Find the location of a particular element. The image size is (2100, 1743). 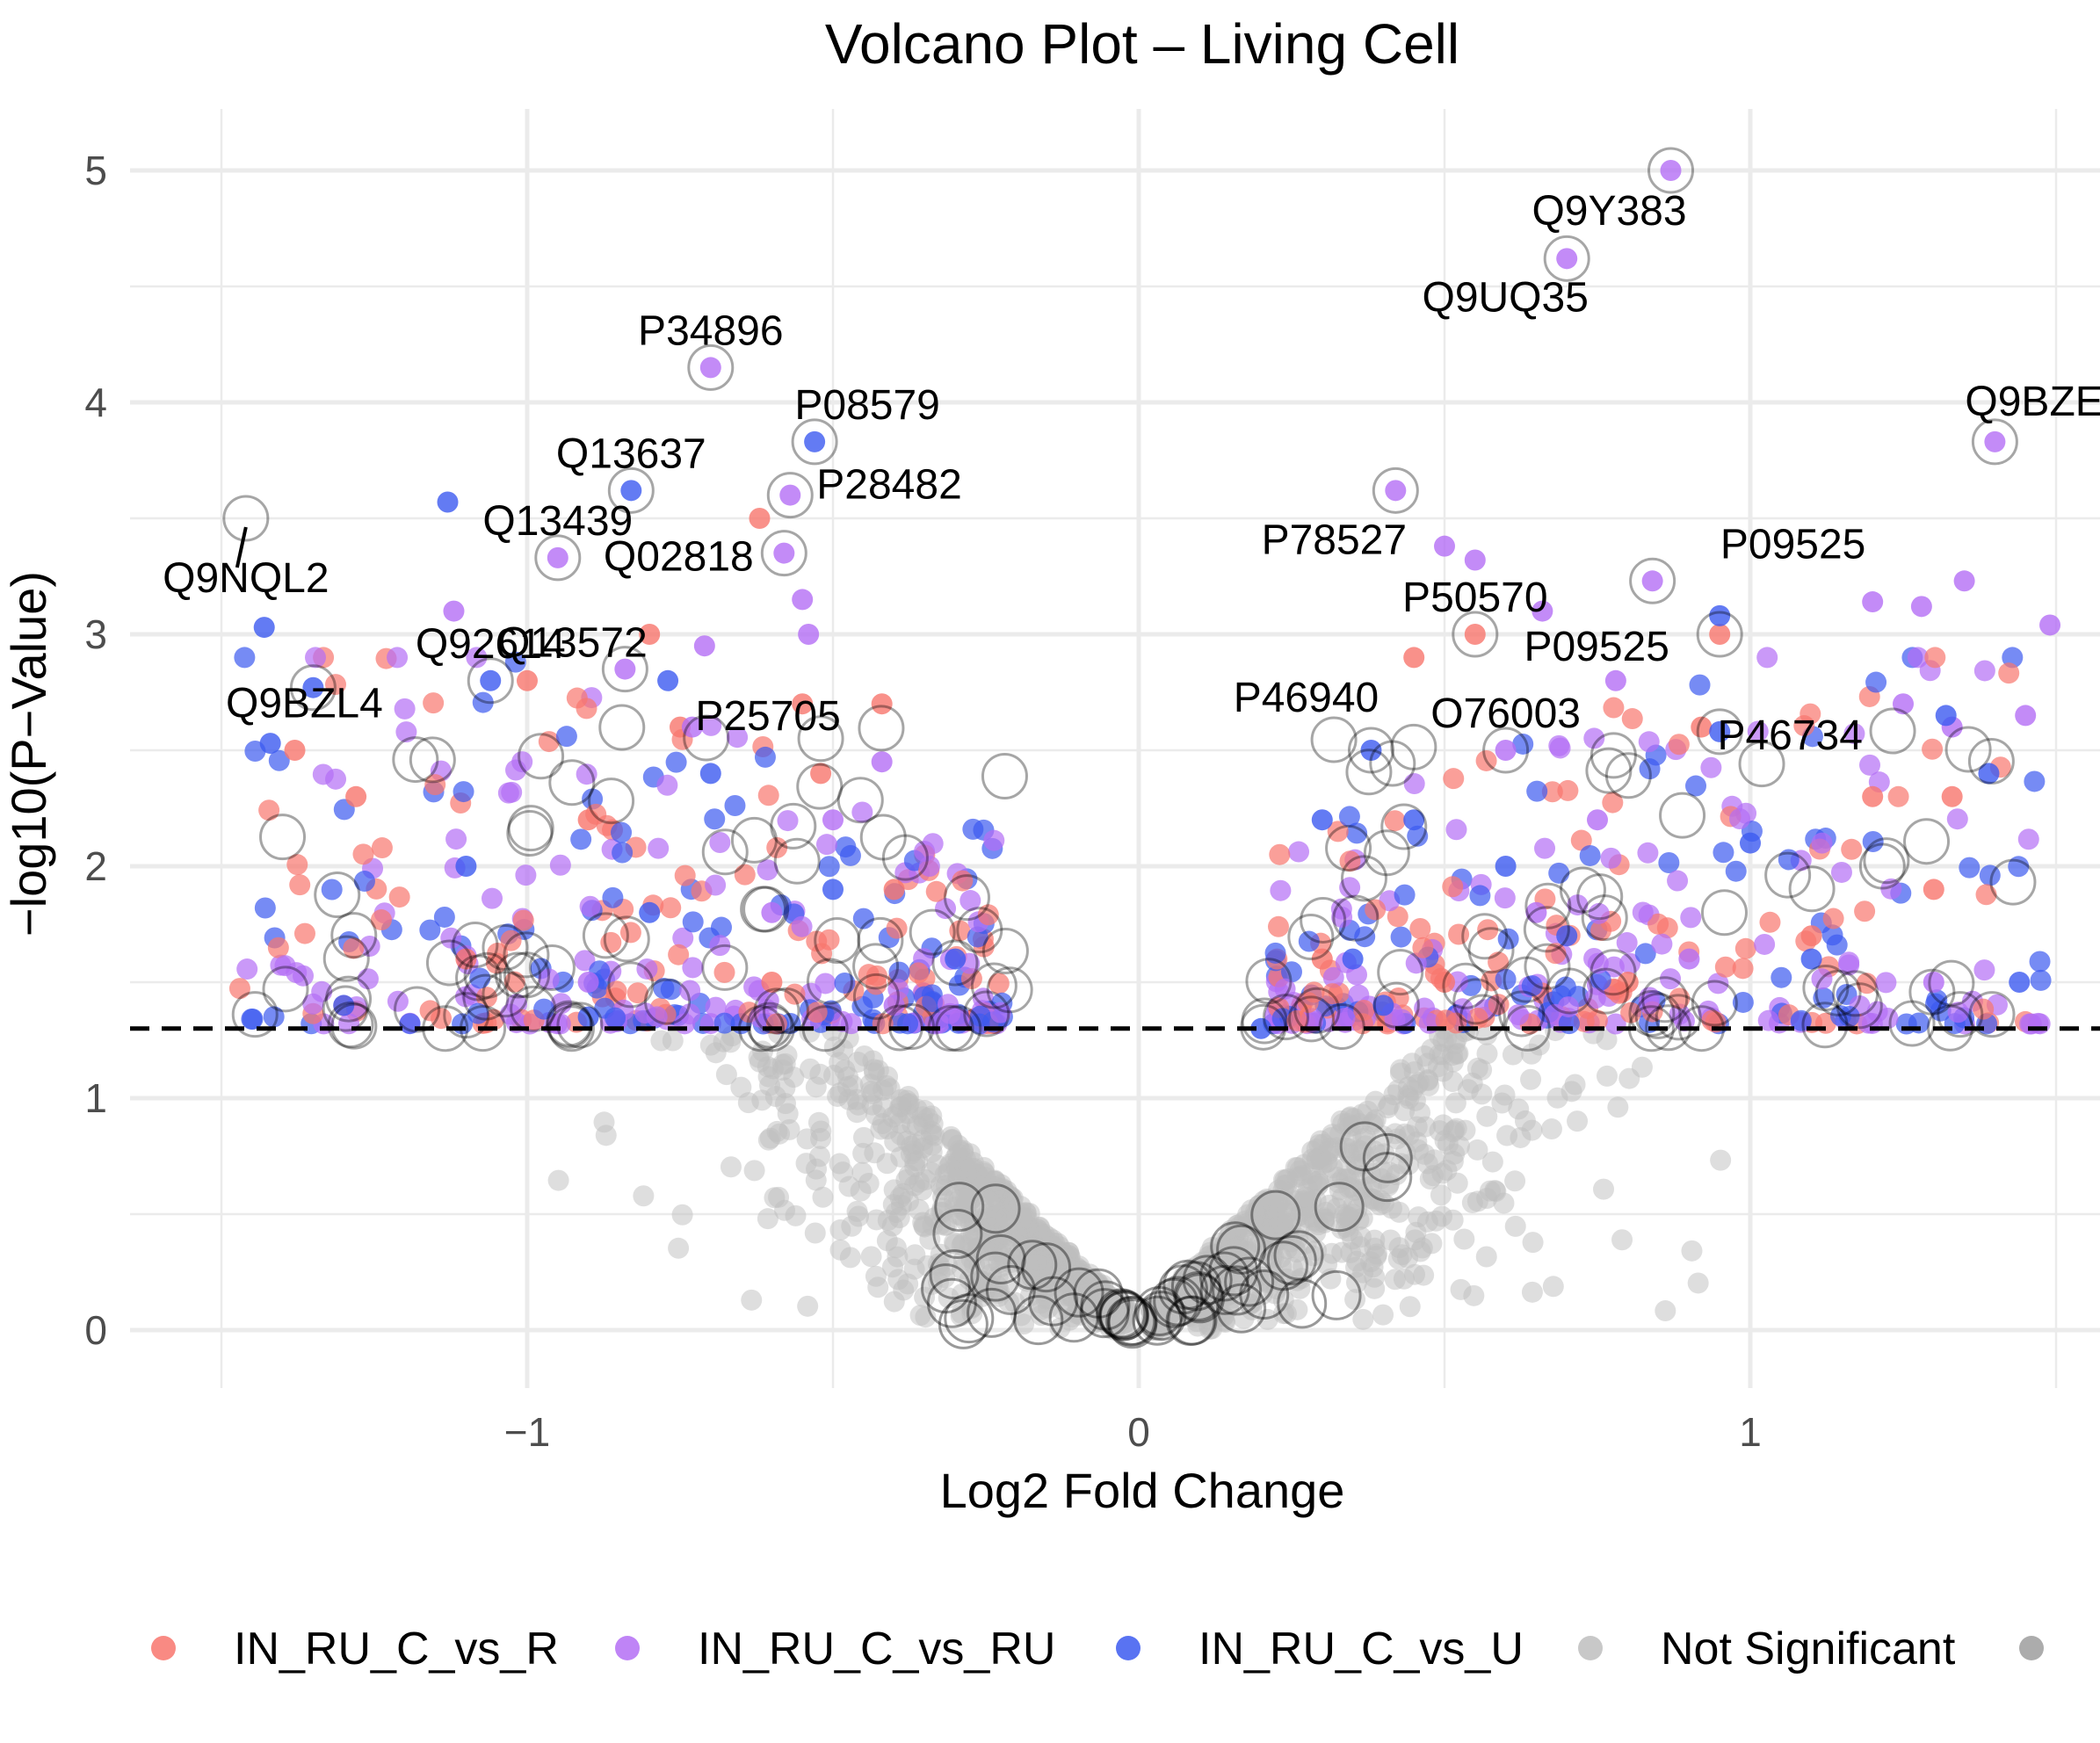

point-label: Q13637 is located at coordinates (631, 453).